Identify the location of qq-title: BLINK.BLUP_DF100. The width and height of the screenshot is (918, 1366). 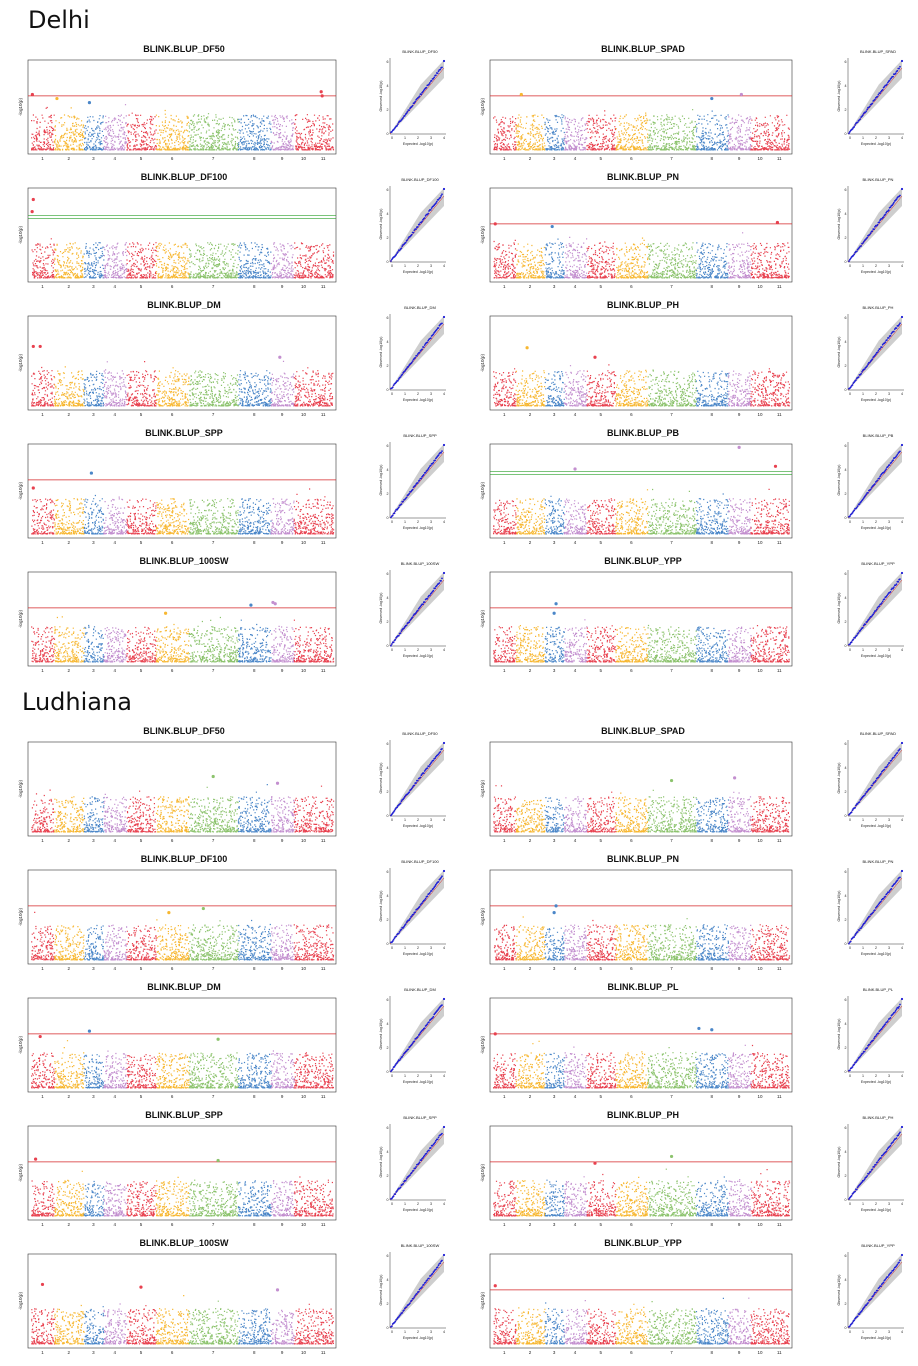
(420, 179).